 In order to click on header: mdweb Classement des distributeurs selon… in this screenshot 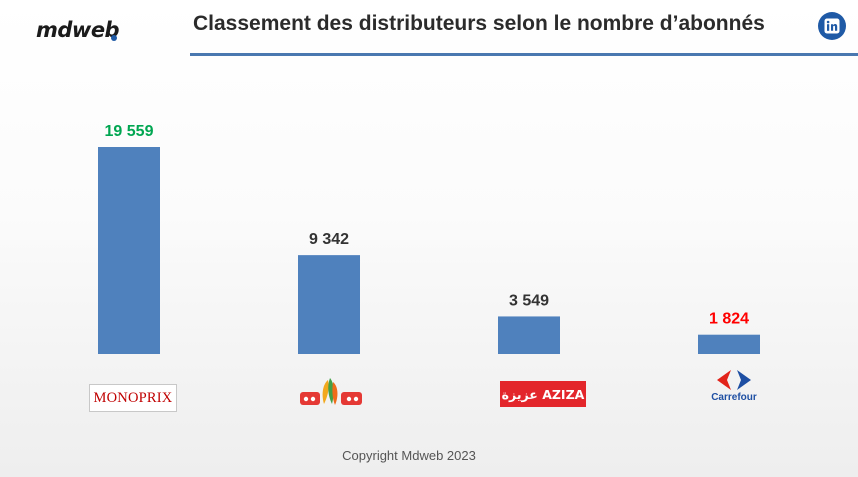, I will do `click(429, 30)`.